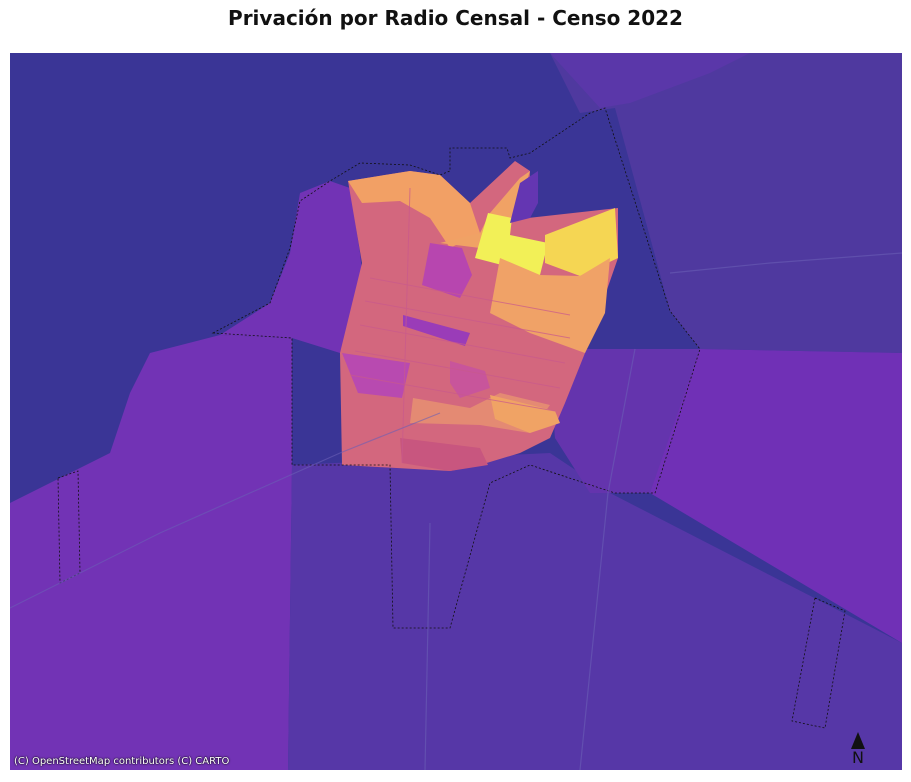 This screenshot has height=782, width=911. Describe the element at coordinates (650, 80) in the screenshot. I see `region-north-strip` at that location.